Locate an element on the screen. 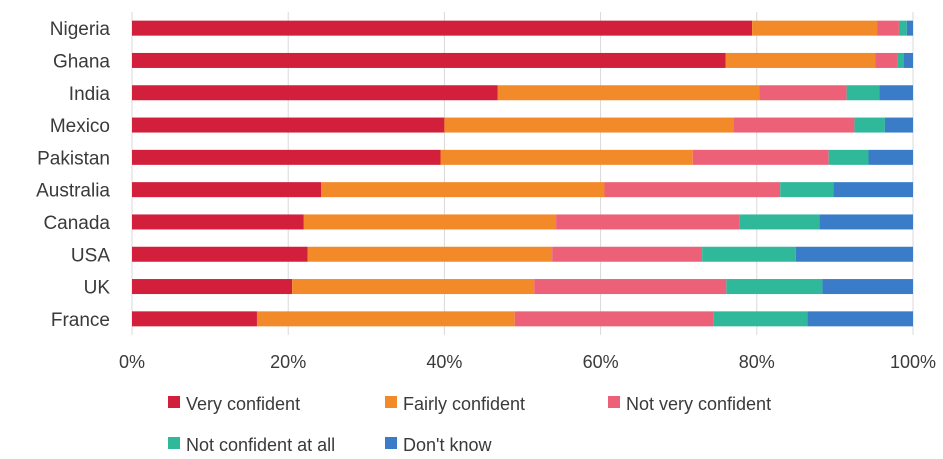 Image resolution: width=943 pixels, height=459 pixels. category-label-usa: USA is located at coordinates (90, 255).